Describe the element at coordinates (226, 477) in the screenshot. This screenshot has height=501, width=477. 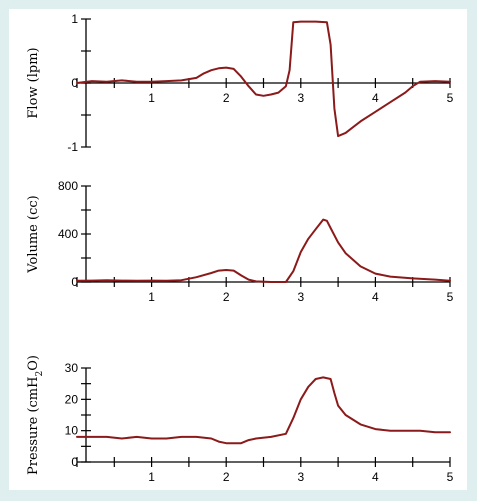
I see `pressure-x-tick-label: 2` at that location.